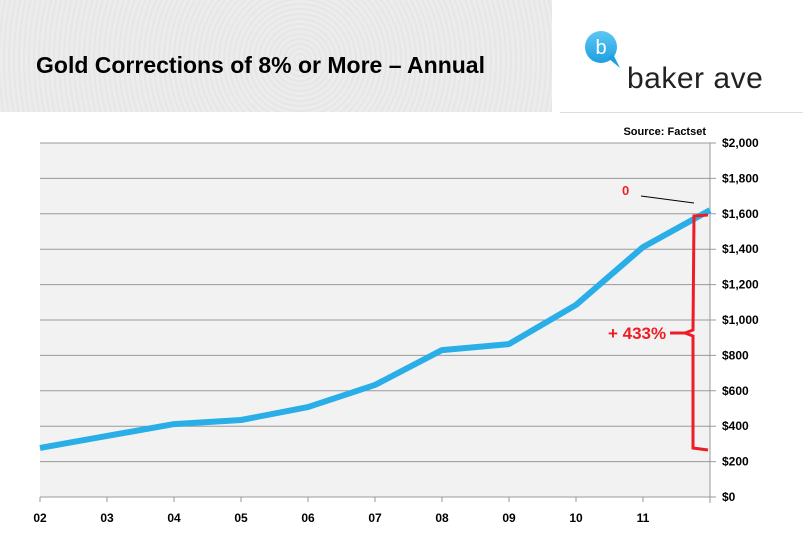  What do you see at coordinates (625, 190) in the screenshot?
I see `corrections-count-annotation: 0` at bounding box center [625, 190].